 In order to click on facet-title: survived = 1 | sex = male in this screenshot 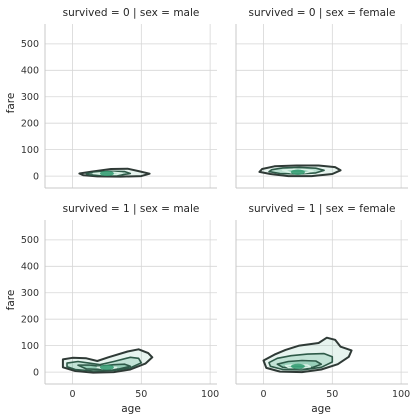, I will do `click(131, 209)`.